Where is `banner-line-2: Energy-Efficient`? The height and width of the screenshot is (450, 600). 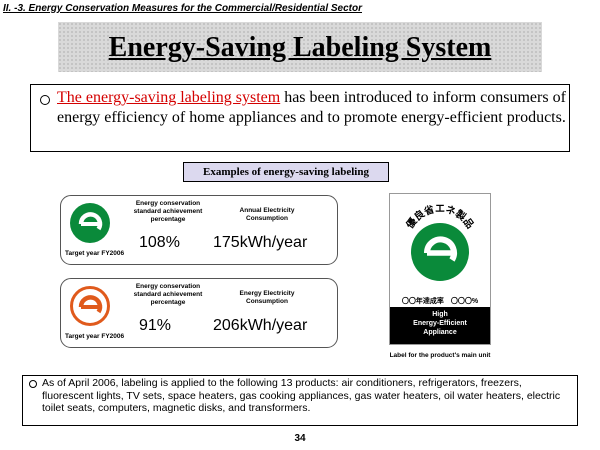
banner-line-2: Energy-Efficient is located at coordinates (440, 323).